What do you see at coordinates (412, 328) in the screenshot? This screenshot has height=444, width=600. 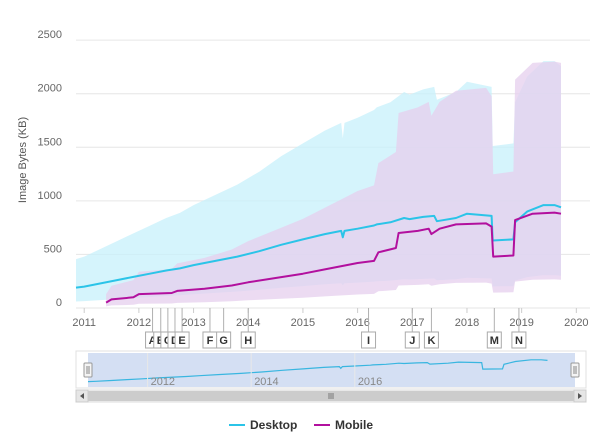 I see `annotation-flag: J` at bounding box center [412, 328].